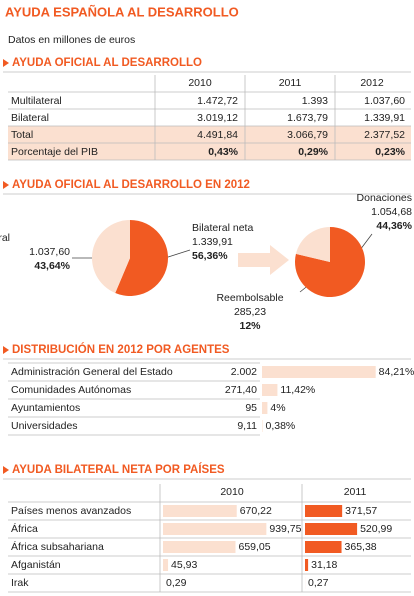 The image size is (414, 596). Describe the element at coordinates (107, 63) in the screenshot. I see `section-title: AYUDA OFICIAL AL DESARROLLO` at that location.